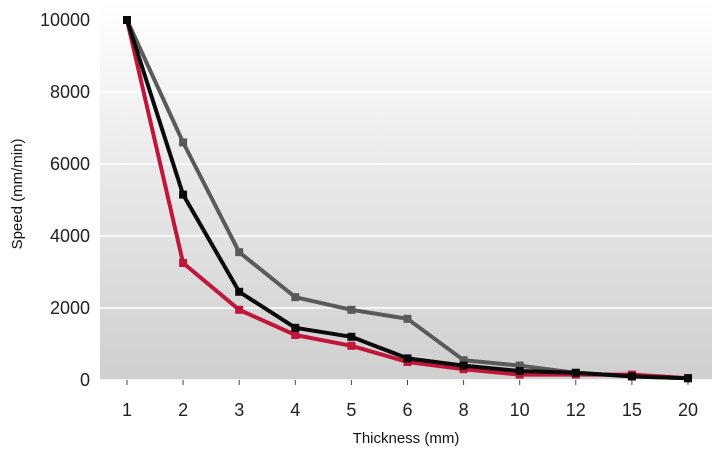 This screenshot has width=712, height=450. Describe the element at coordinates (70, 92) in the screenshot. I see `y-tick-label: 8000` at that location.